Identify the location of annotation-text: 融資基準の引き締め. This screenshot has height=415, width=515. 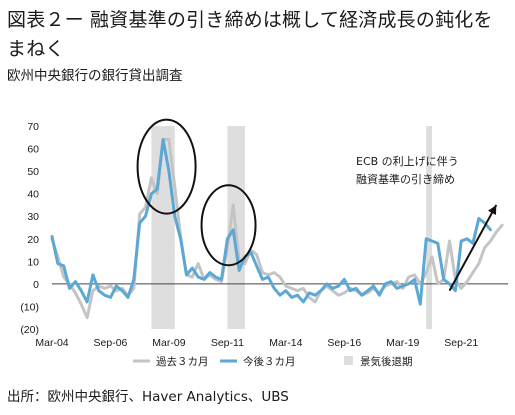
(405, 179).